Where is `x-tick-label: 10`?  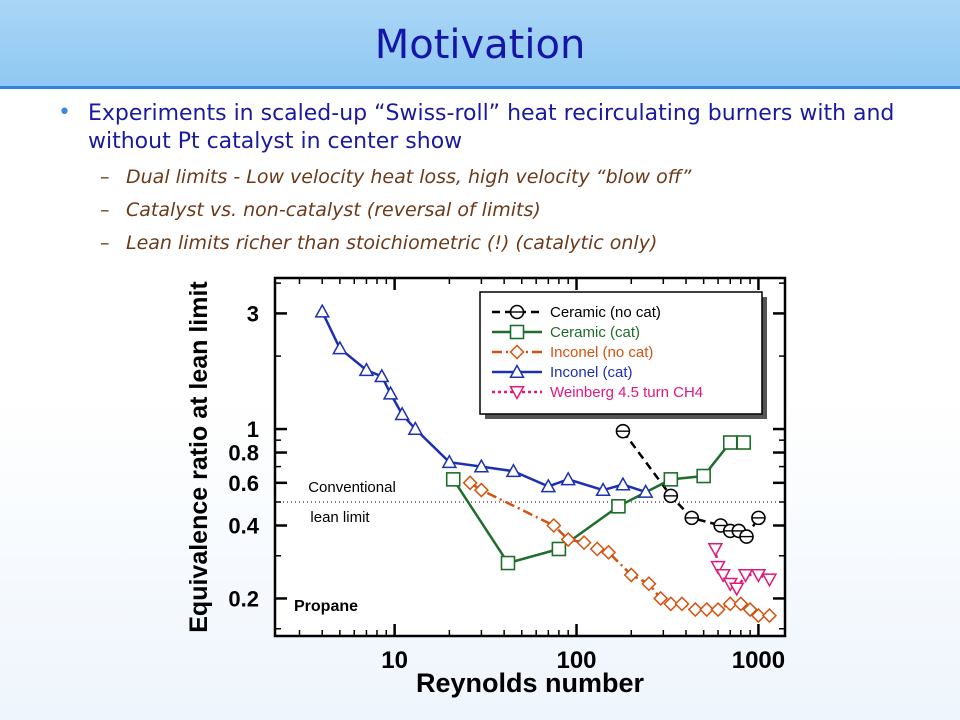
x-tick-label: 10 is located at coordinates (394, 660).